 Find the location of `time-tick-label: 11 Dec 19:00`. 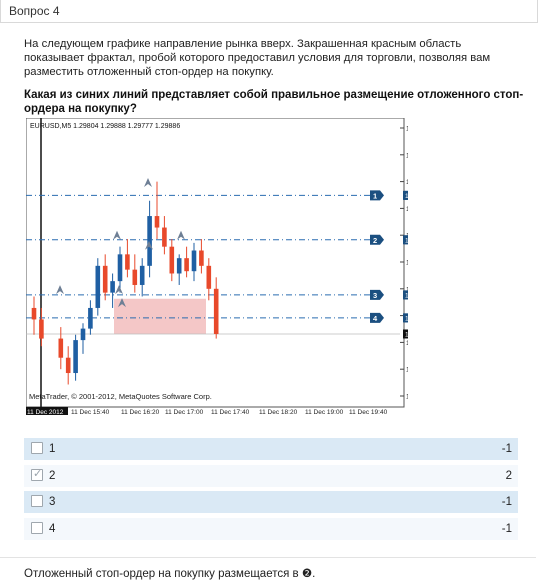

time-tick-label: 11 Dec 19:00 is located at coordinates (324, 412).